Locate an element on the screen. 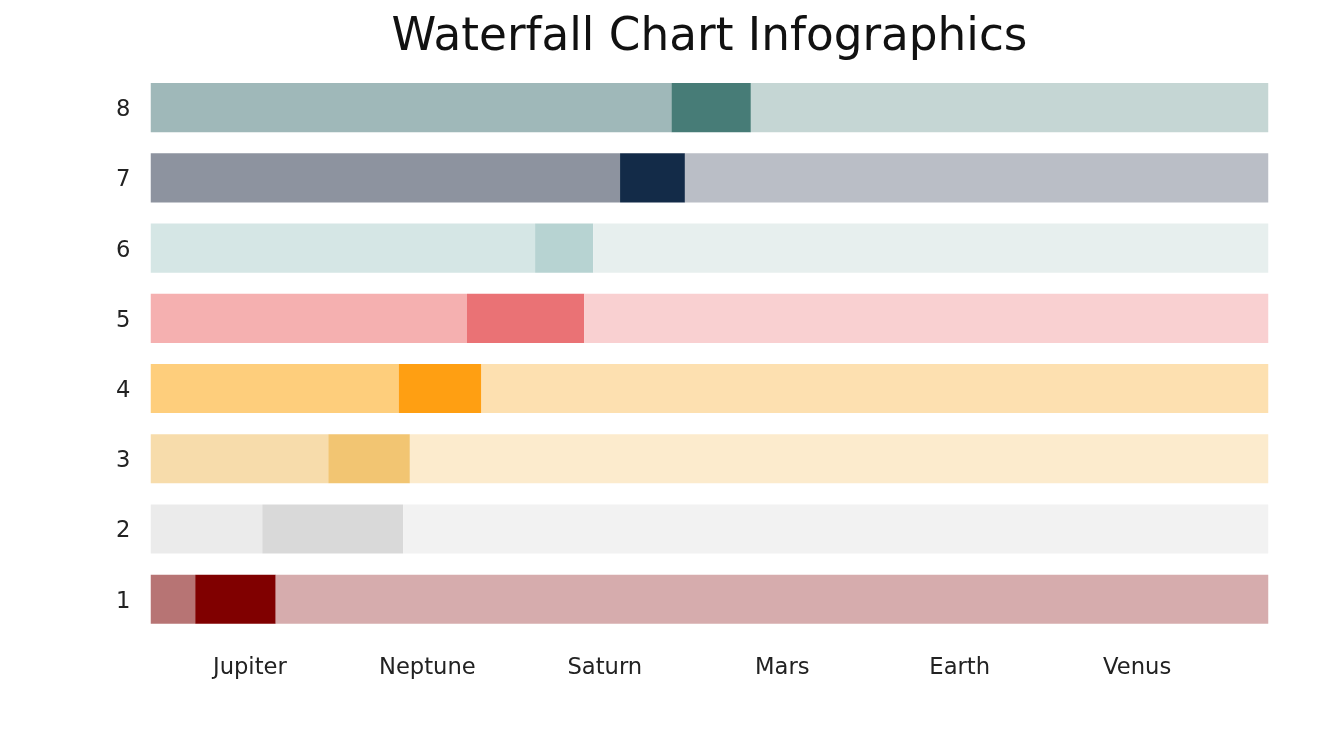 The width and height of the screenshot is (1336, 752). text: Neptune is located at coordinates (427, 665).